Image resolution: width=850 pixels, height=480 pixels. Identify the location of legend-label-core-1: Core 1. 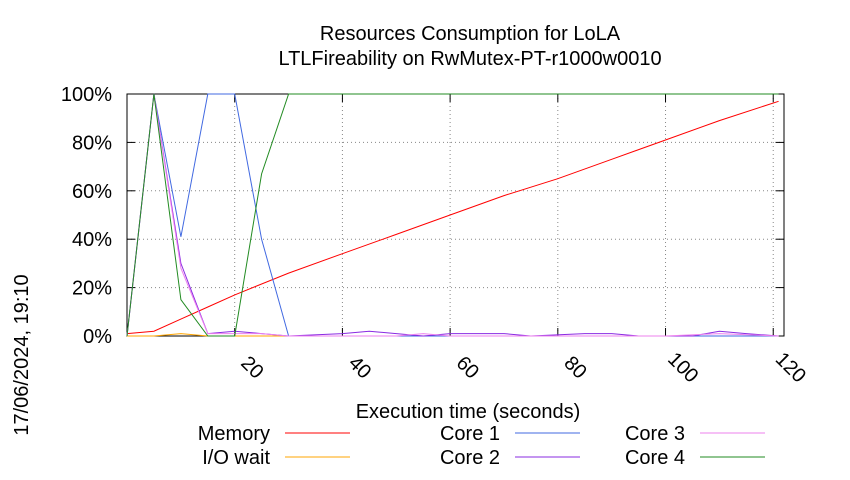
(470, 434).